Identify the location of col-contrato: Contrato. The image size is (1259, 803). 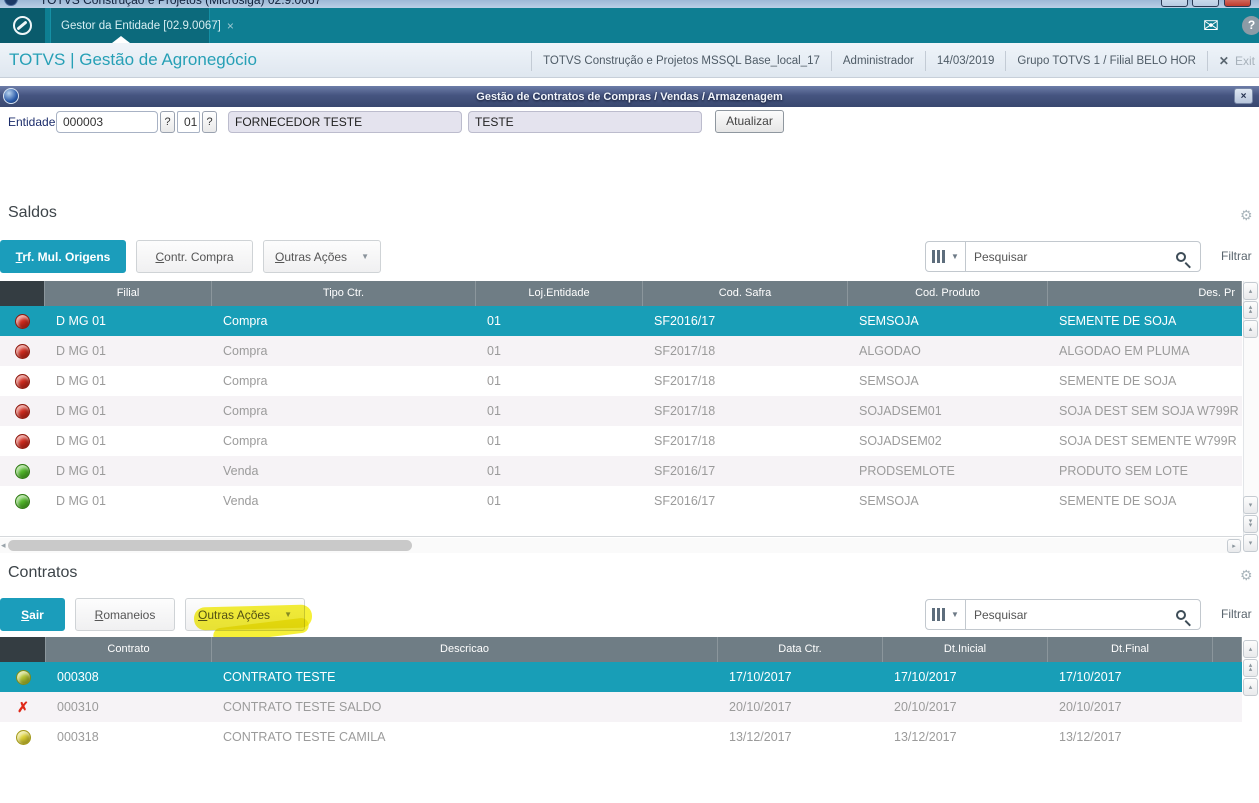
(129, 649).